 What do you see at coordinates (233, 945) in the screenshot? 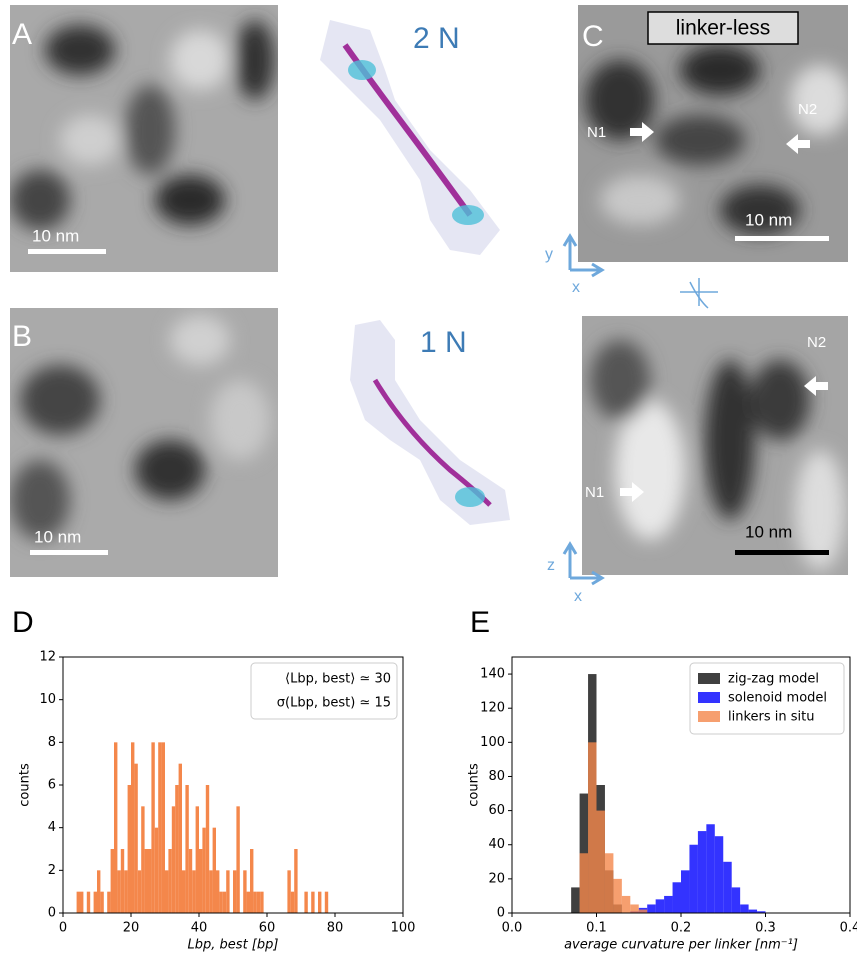
I see `x-axis-label: Lbp, best [bp]` at bounding box center [233, 945].